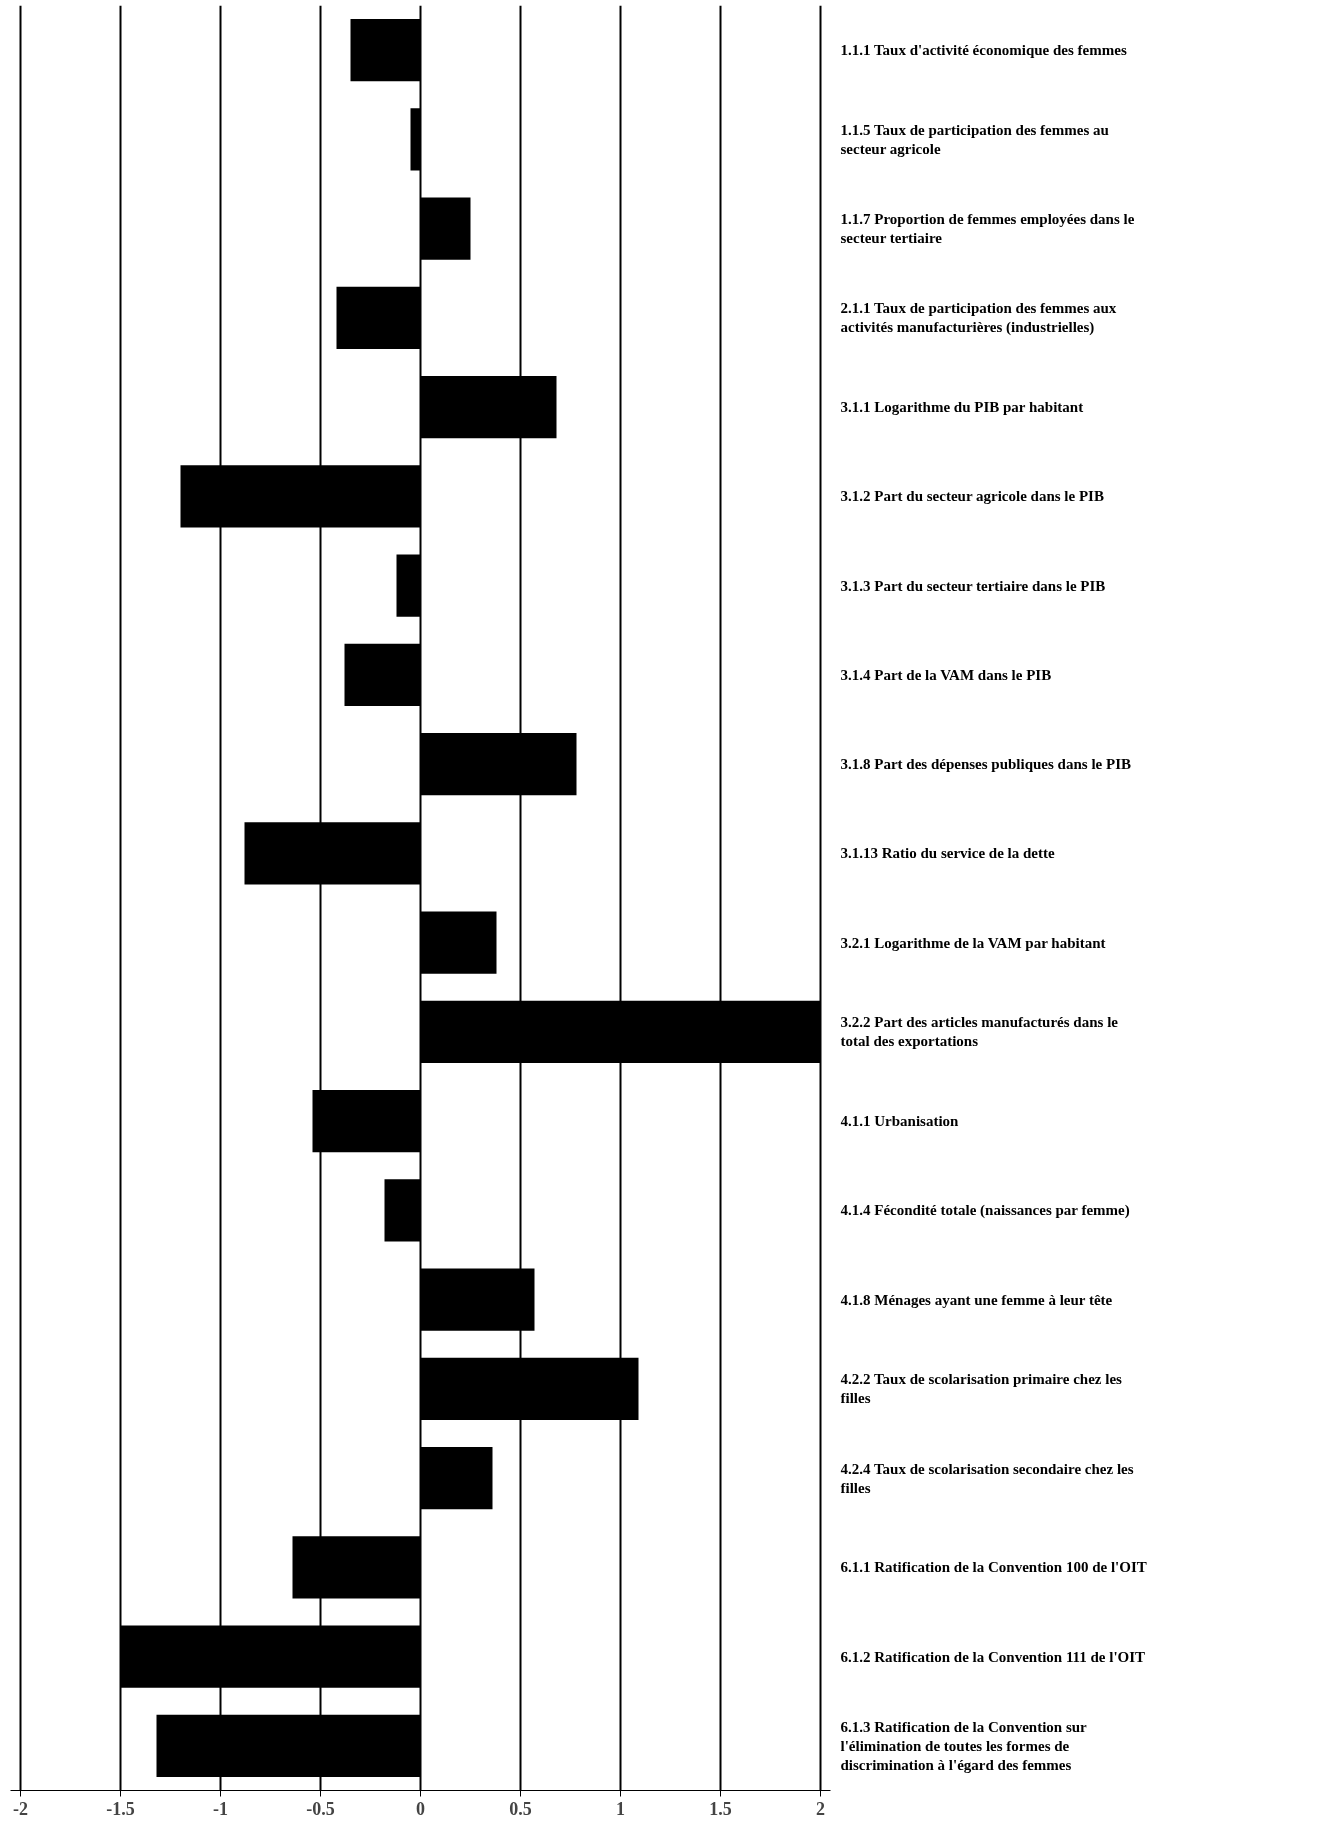 The height and width of the screenshot is (1845, 1320). Describe the element at coordinates (985, 764) in the screenshot. I see `y-tick-label: 3.1.8 Part des dépenses publiques dans le PIB` at that location.